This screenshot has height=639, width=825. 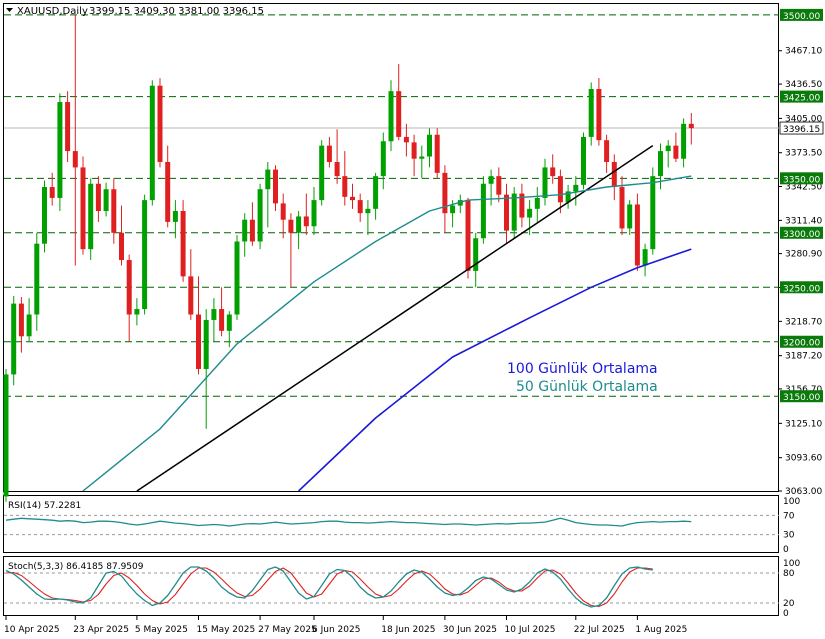 What do you see at coordinates (336, 630) in the screenshot?
I see `time-tick-label-5: 6 Jun 2025` at bounding box center [336, 630].